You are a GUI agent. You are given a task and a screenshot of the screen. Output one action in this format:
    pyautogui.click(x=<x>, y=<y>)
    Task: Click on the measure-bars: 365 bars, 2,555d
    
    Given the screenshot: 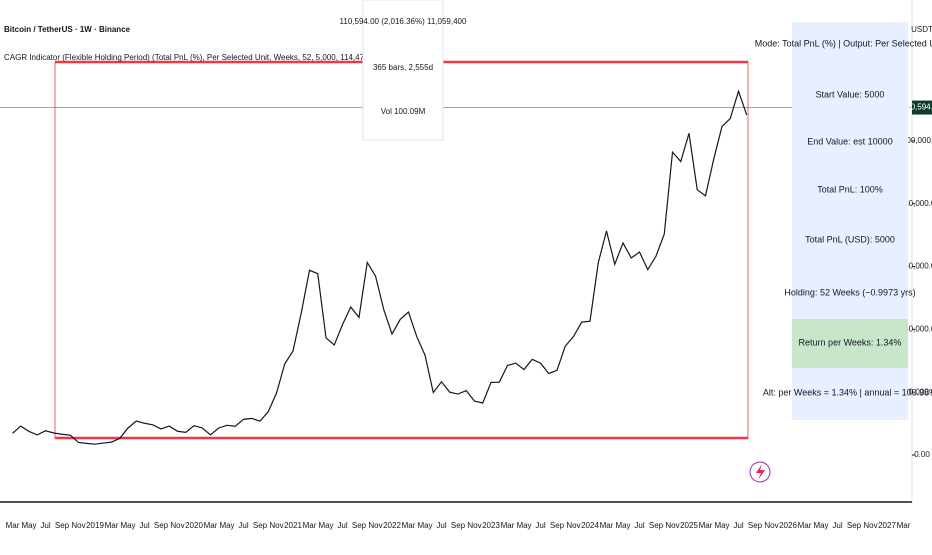 What is the action you would take?
    pyautogui.click(x=403, y=67)
    